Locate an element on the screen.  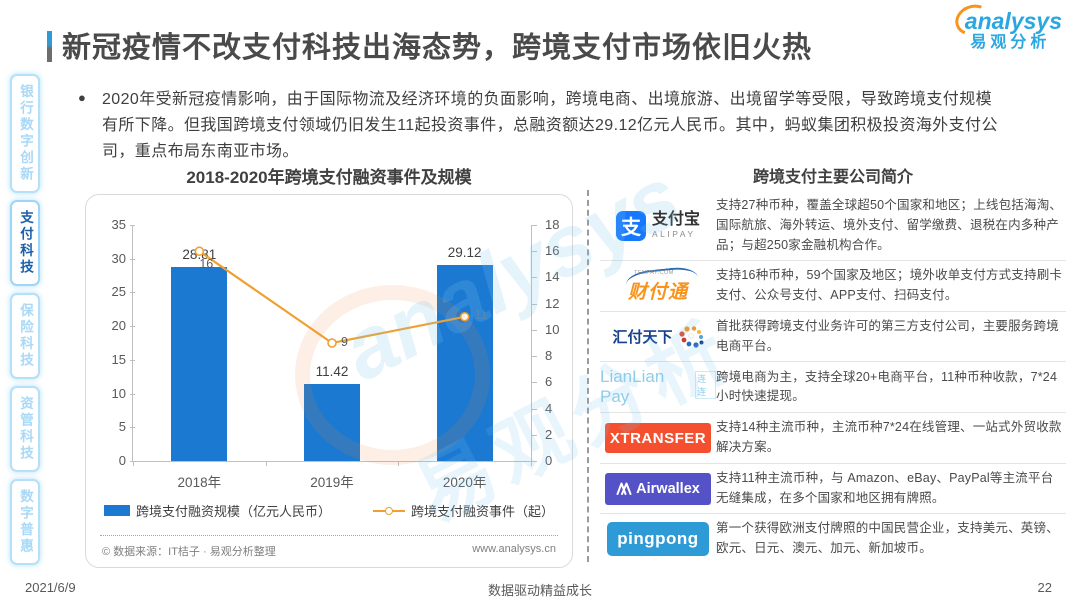
alipay-logo: 支 支付宝 ALIPAY is located at coordinates (658, 225).